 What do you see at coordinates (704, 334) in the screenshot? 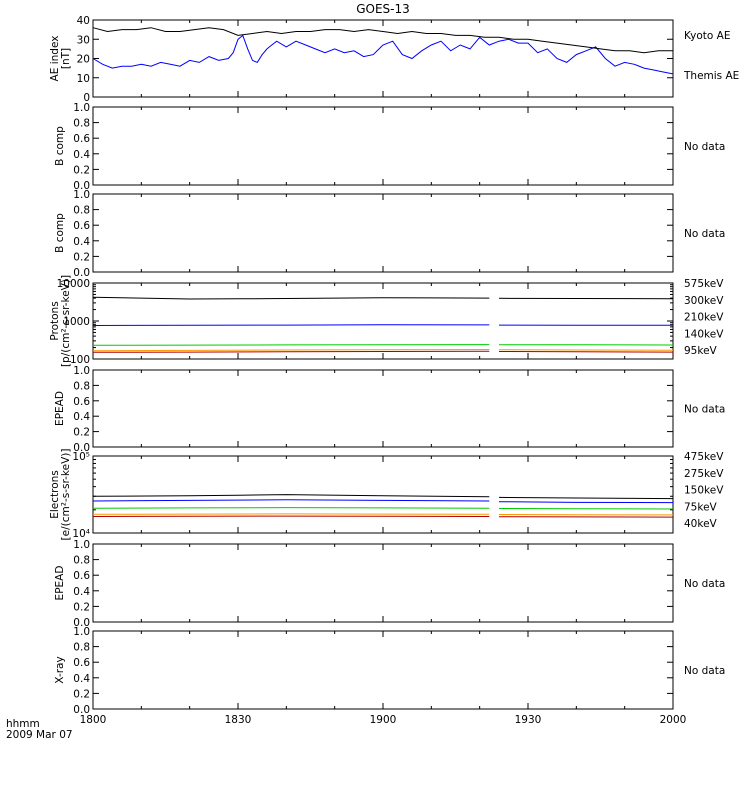
I see `legend-140kev: 140keV` at bounding box center [704, 334].